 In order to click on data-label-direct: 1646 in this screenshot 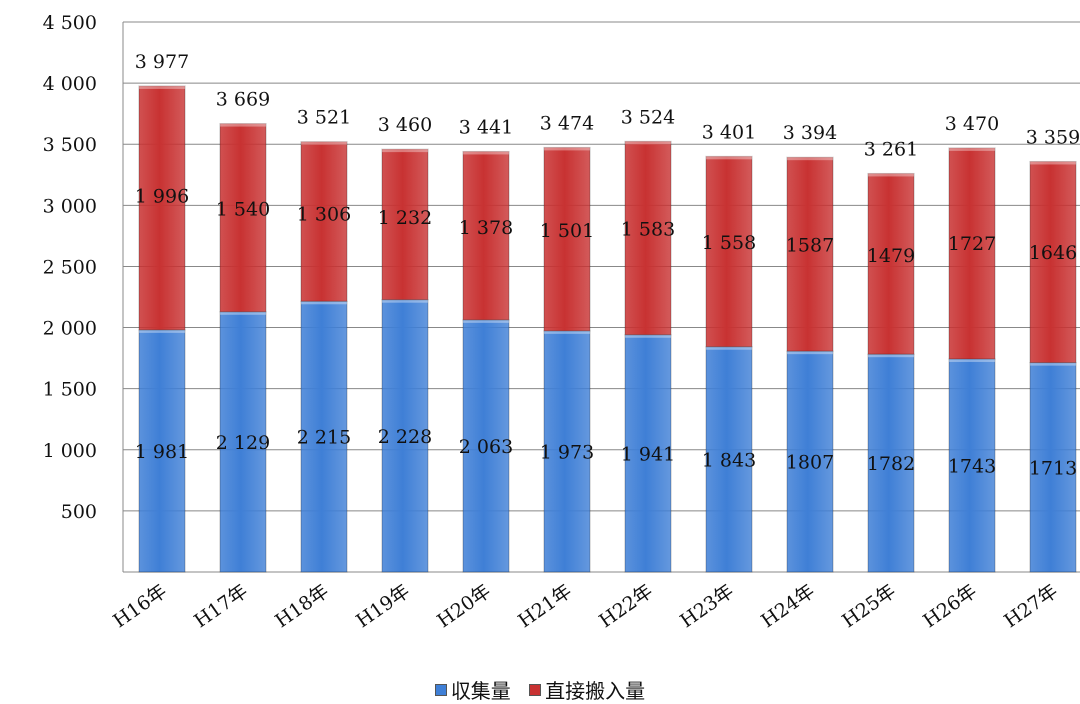, I will do `click(1053, 253)`.